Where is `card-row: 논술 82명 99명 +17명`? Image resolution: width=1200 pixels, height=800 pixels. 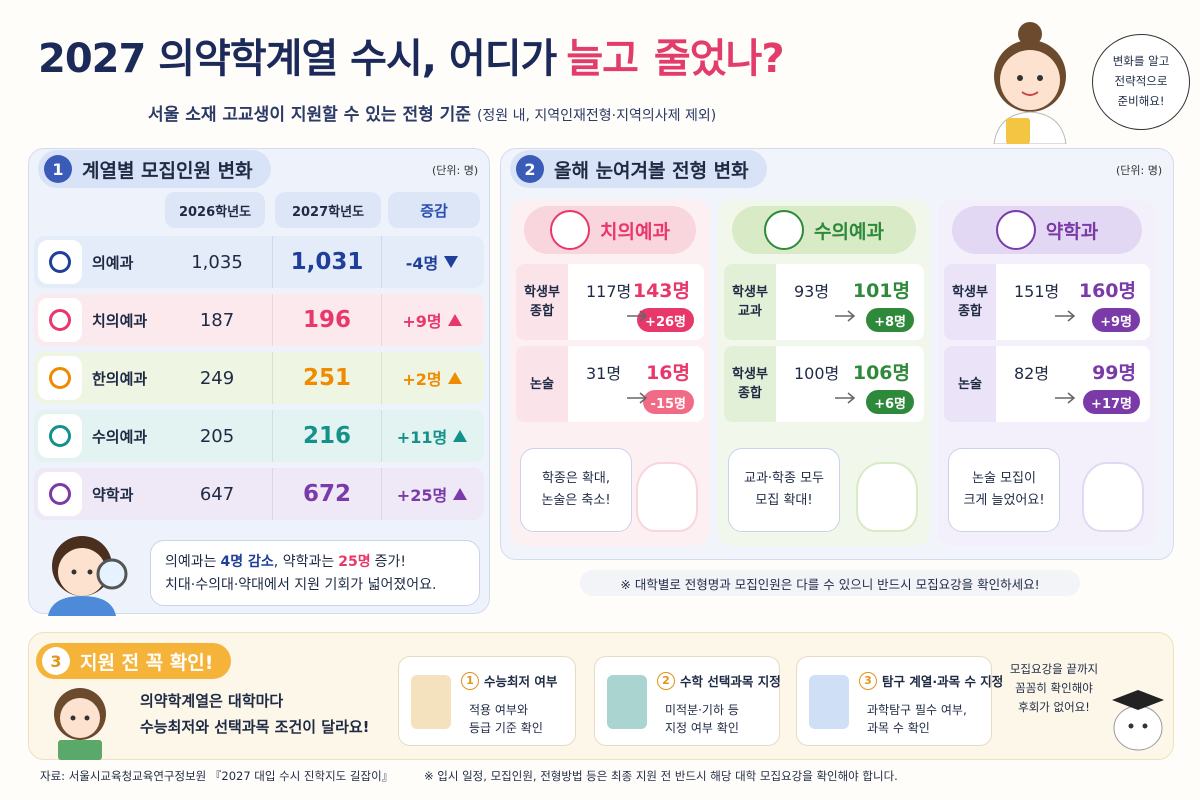 card-row: 논술 82명 99명 +17명 is located at coordinates (1047, 384).